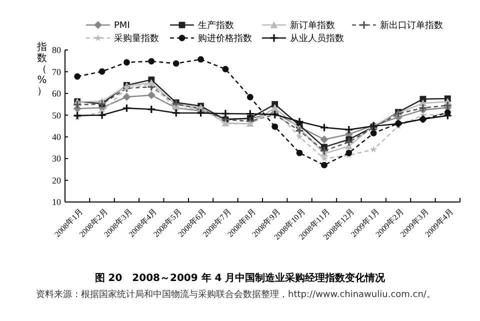  Describe the element at coordinates (312, 26) in the screenshot. I see `legend-label: 新订单指数` at that location.